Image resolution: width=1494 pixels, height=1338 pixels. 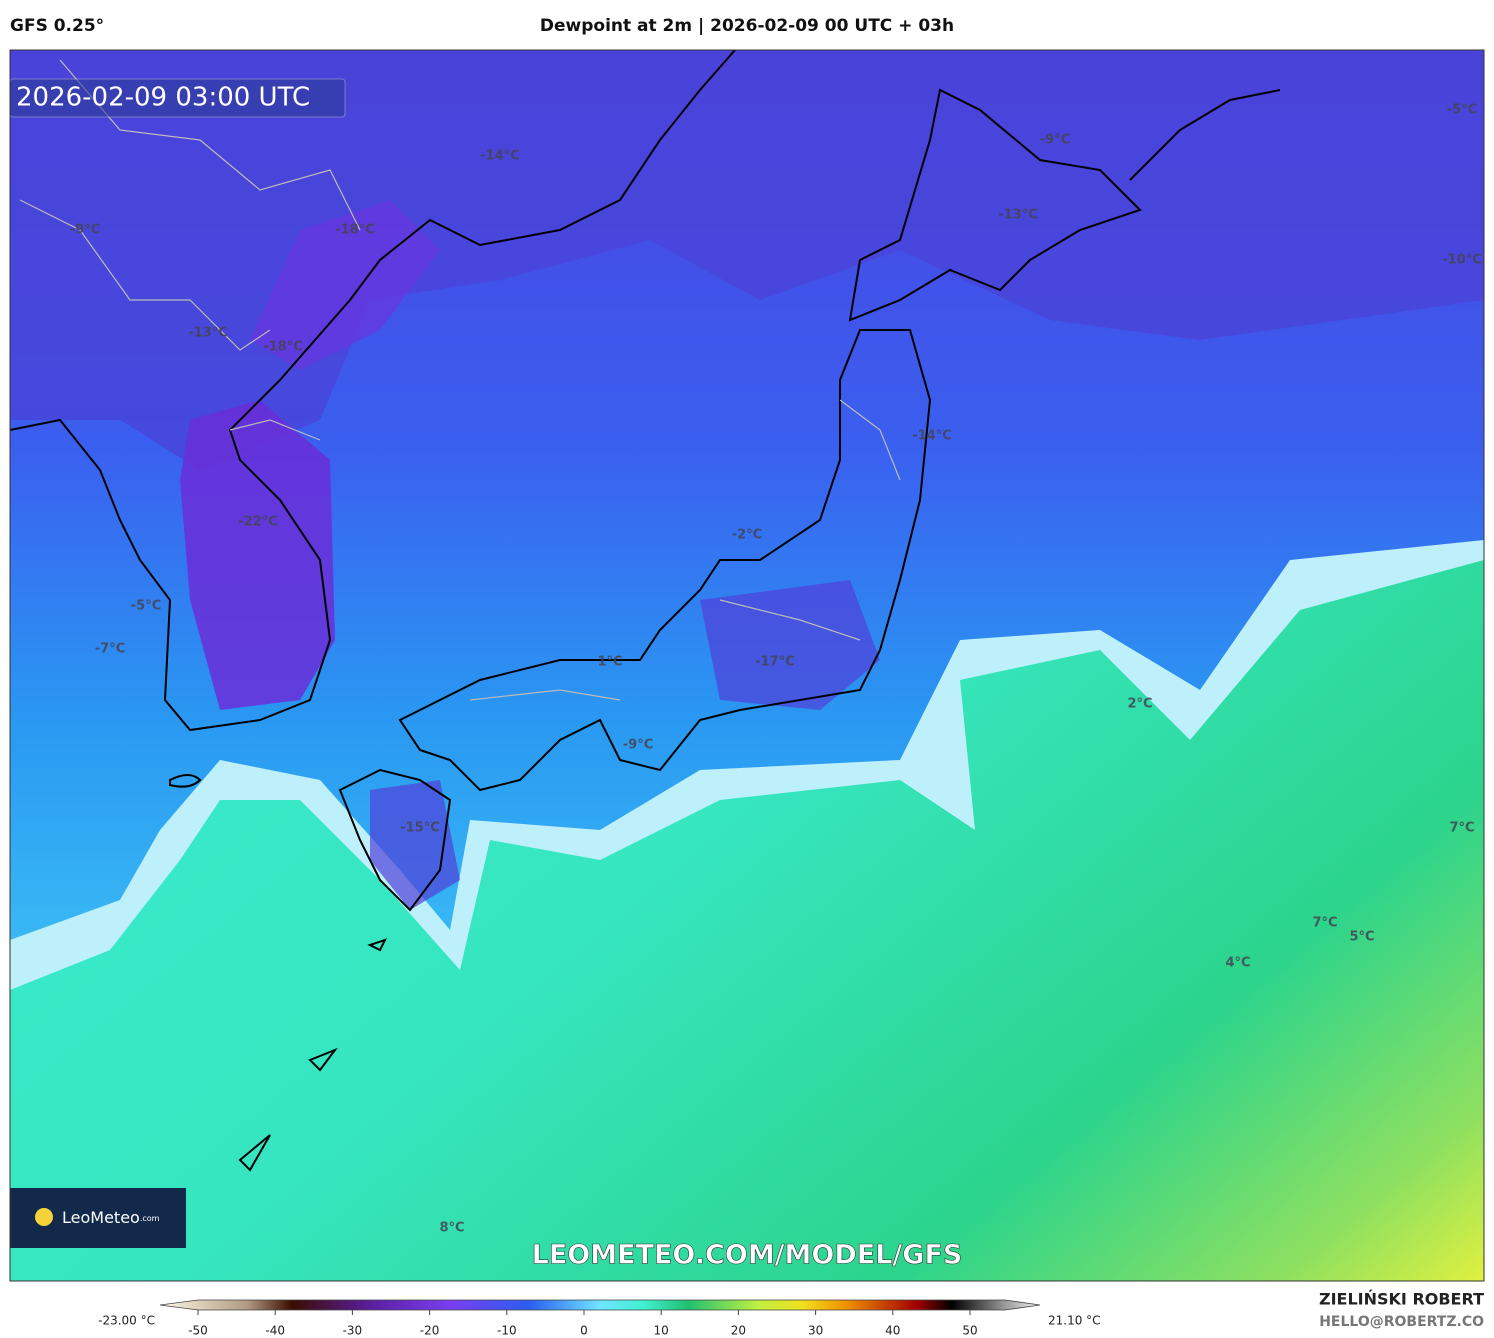 I want to click on watermark: LEOMETEO.COM/MODEL/GFS, so click(x=747, y=1255).